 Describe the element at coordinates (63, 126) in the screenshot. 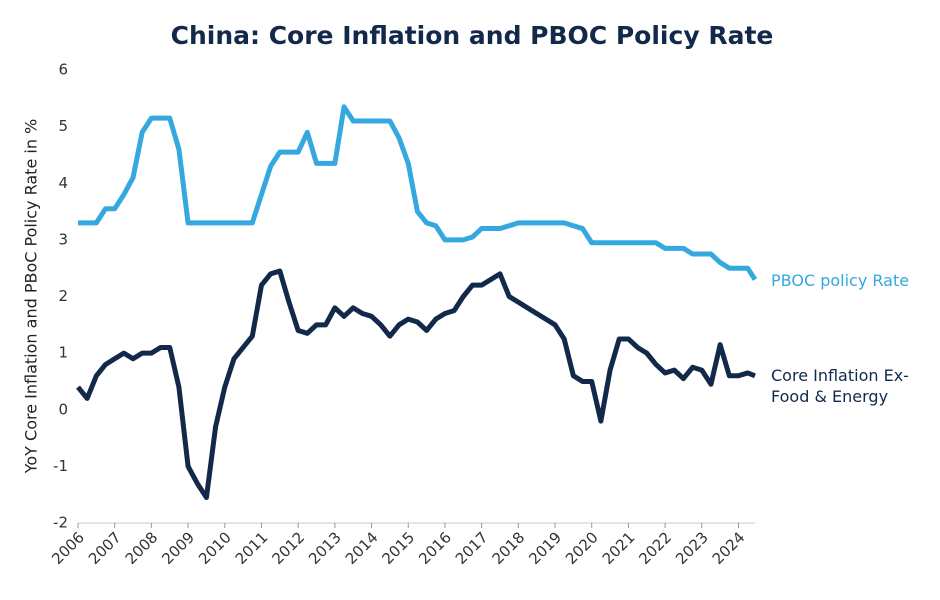

I see `y-tick-label: 5` at that location.